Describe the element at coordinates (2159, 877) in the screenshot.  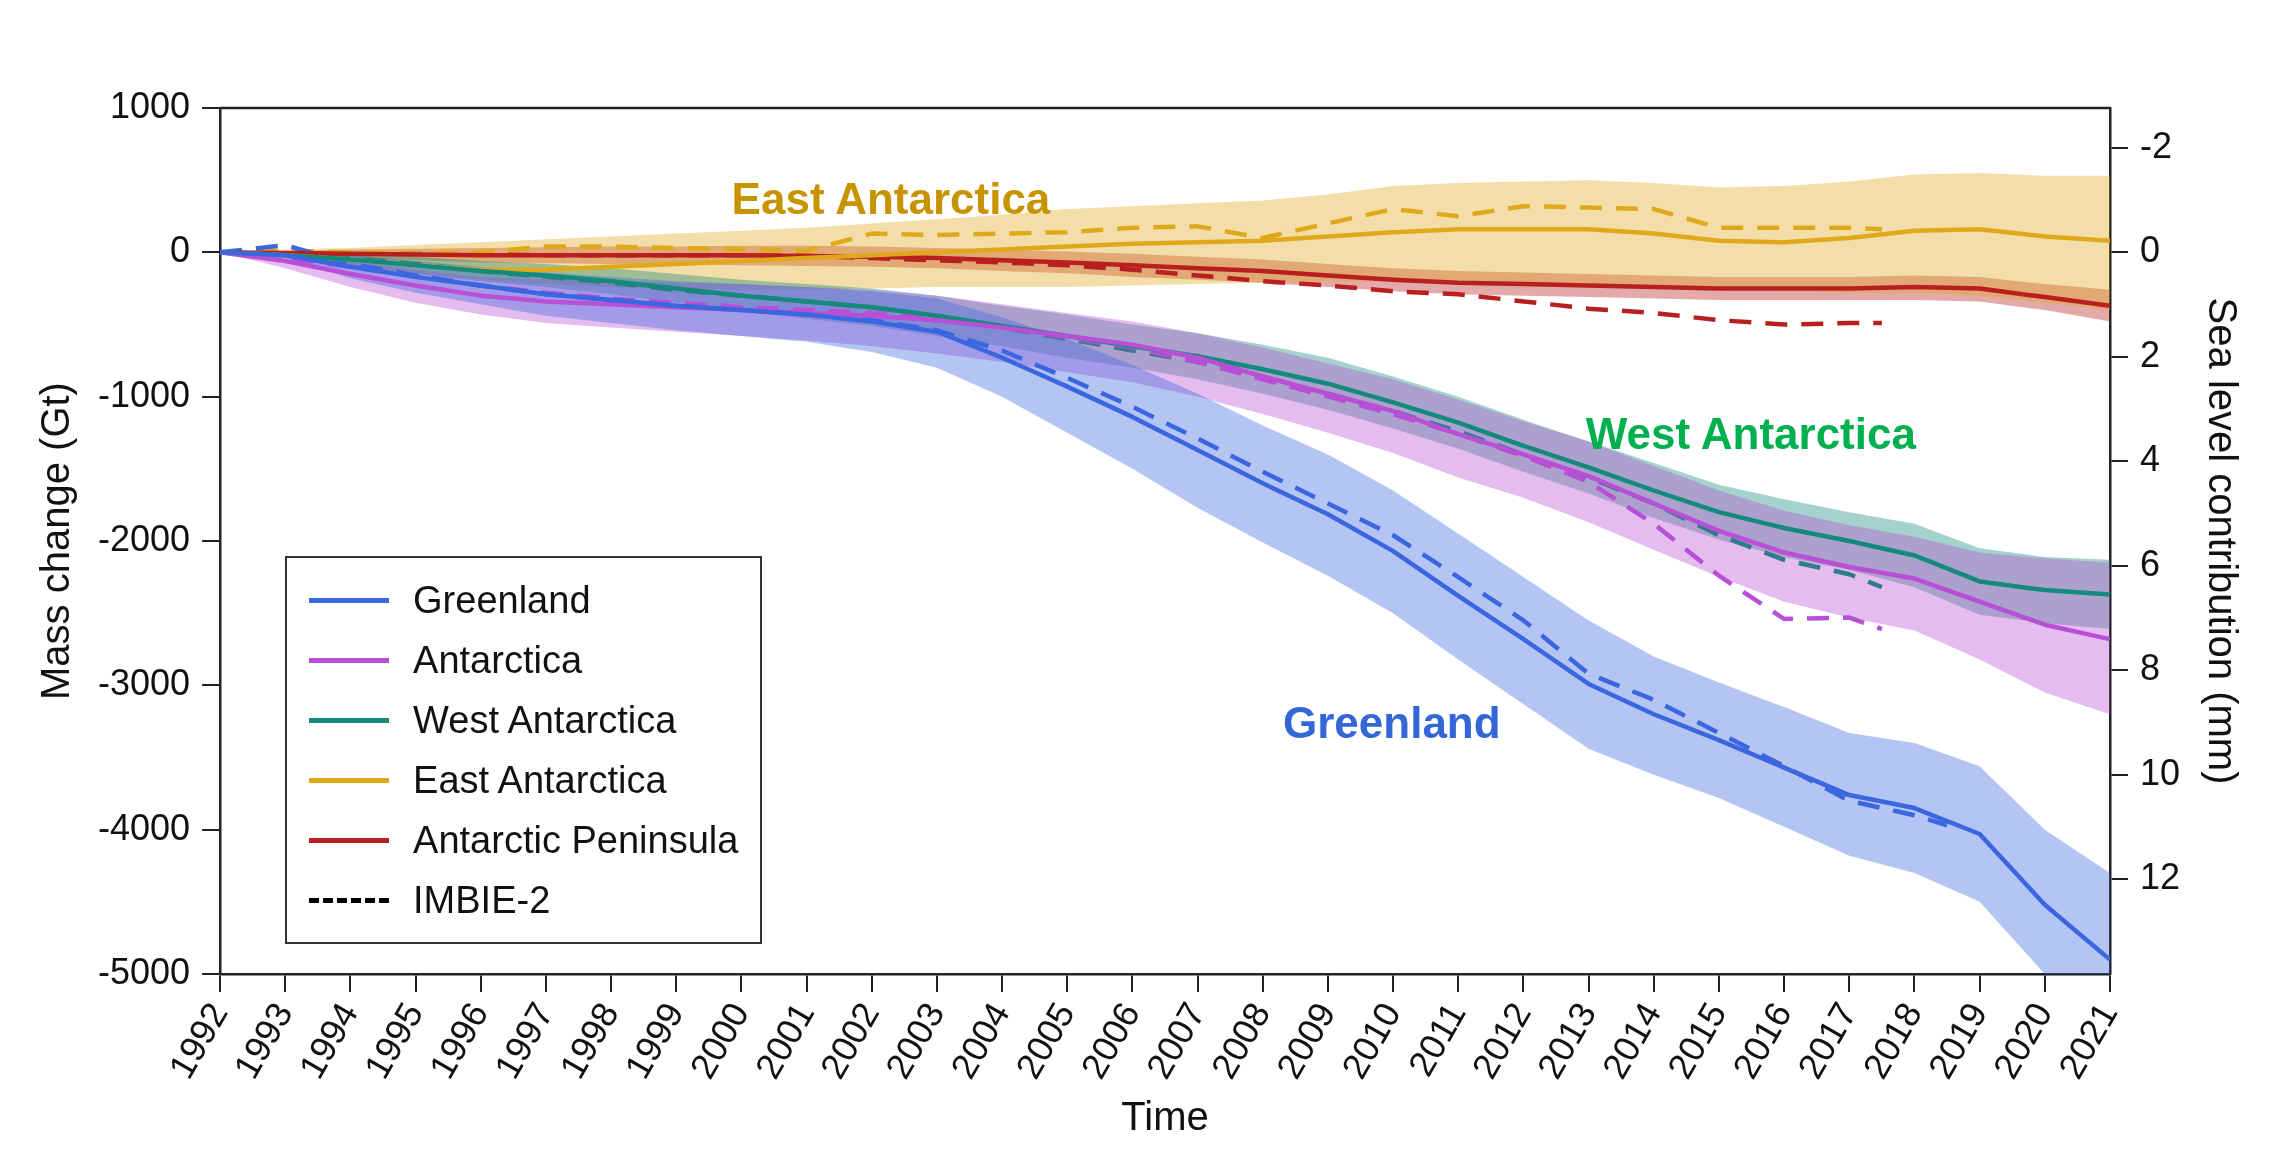
I see `y2-tick-label: 12` at that location.